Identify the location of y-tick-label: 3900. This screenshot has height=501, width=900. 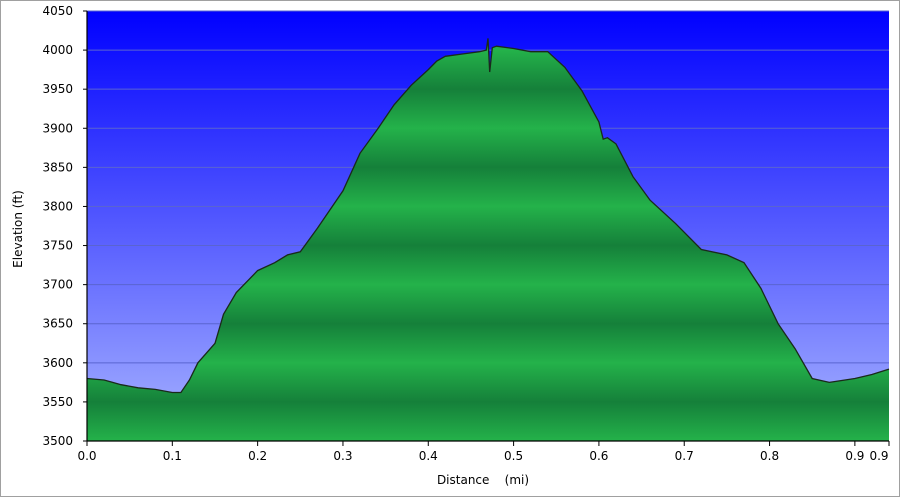
(57, 128).